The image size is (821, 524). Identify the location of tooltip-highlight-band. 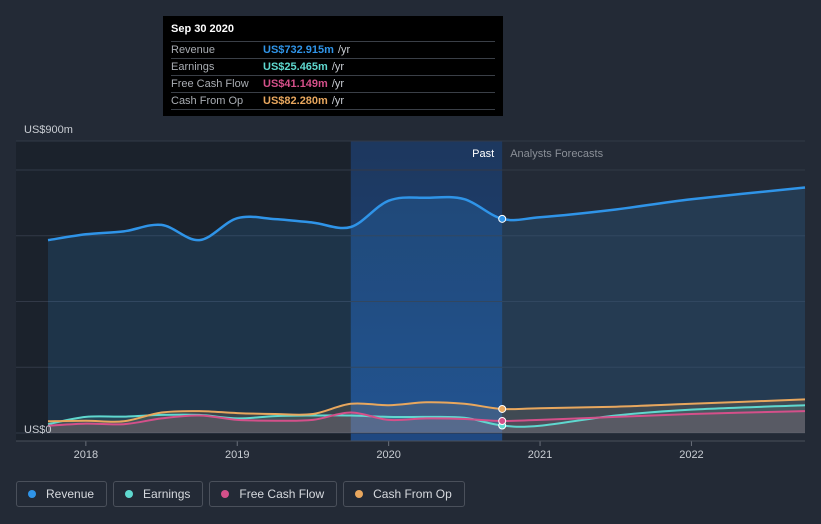
(426, 291).